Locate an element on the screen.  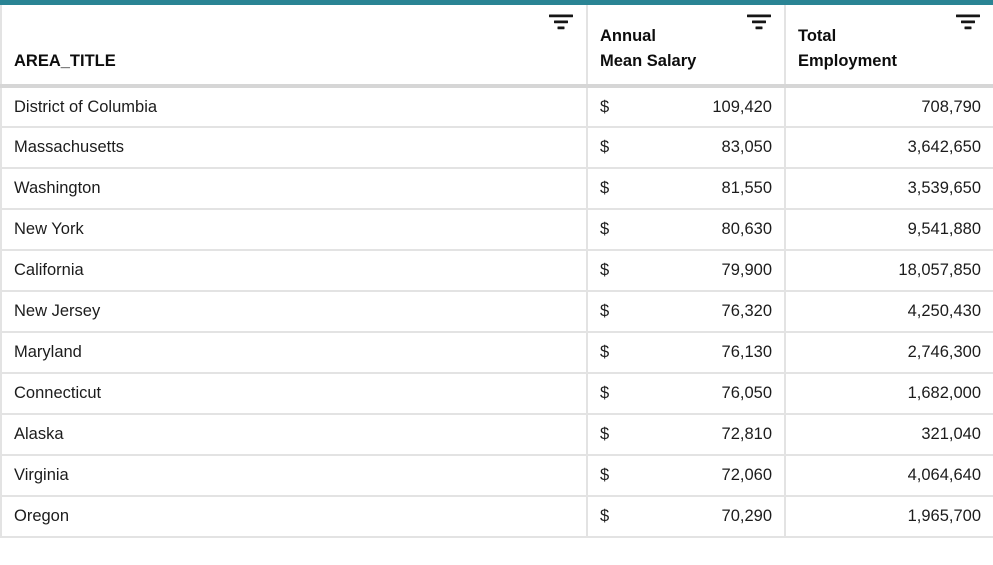
salary-value: 76,130 is located at coordinates (746, 352).